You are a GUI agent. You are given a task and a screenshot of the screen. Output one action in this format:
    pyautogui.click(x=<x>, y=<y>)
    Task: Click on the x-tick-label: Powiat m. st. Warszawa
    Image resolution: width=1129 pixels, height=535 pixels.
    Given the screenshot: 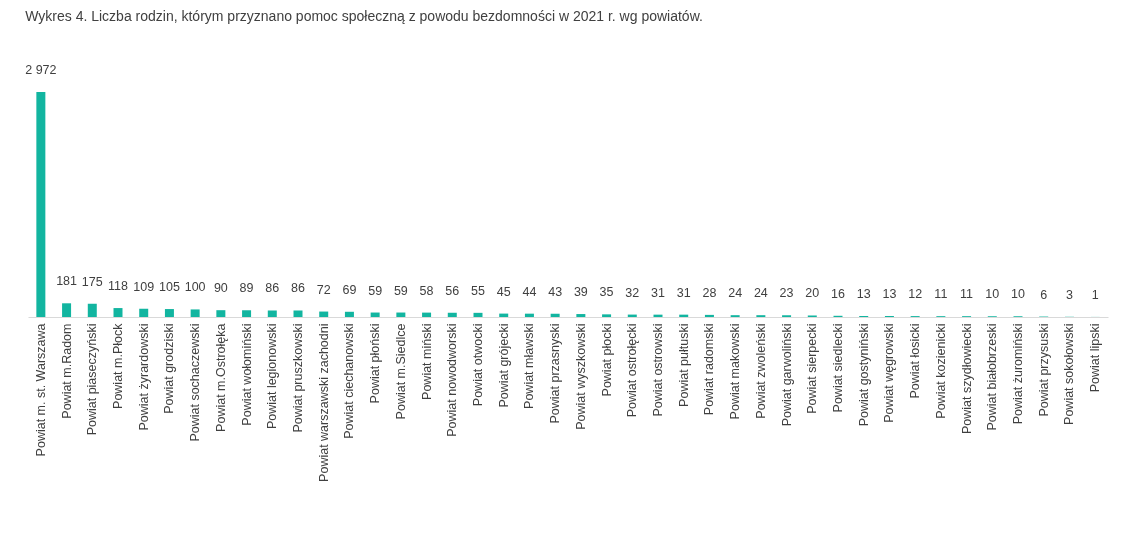 What is the action you would take?
    pyautogui.click(x=40, y=390)
    